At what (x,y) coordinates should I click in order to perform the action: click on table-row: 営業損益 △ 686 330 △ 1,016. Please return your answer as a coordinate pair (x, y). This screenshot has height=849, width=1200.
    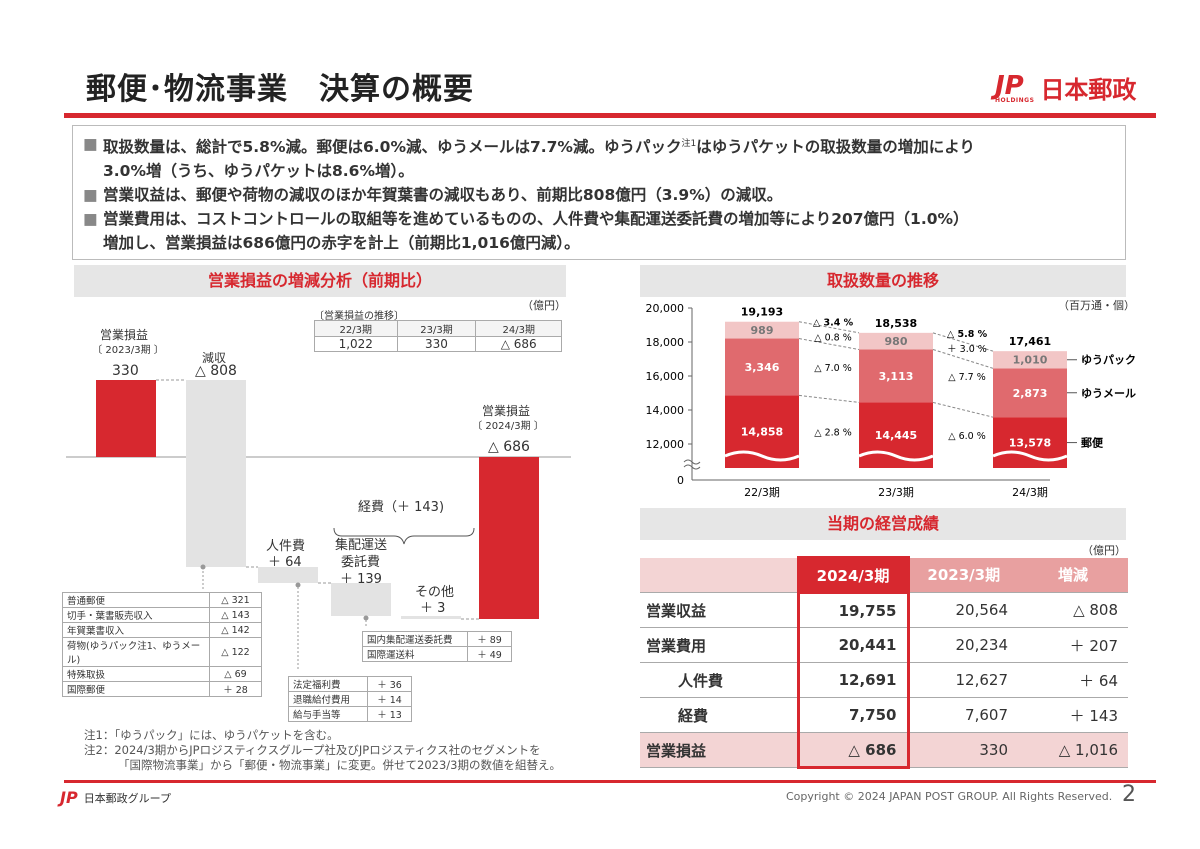
    Looking at the image, I should click on (884, 750).